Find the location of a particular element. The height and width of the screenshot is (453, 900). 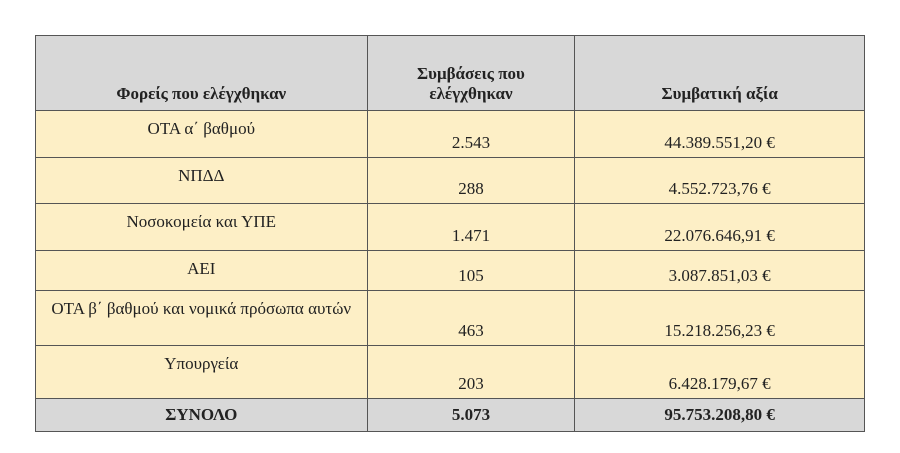

table-cell: Υπουργεία is located at coordinates (201, 372).